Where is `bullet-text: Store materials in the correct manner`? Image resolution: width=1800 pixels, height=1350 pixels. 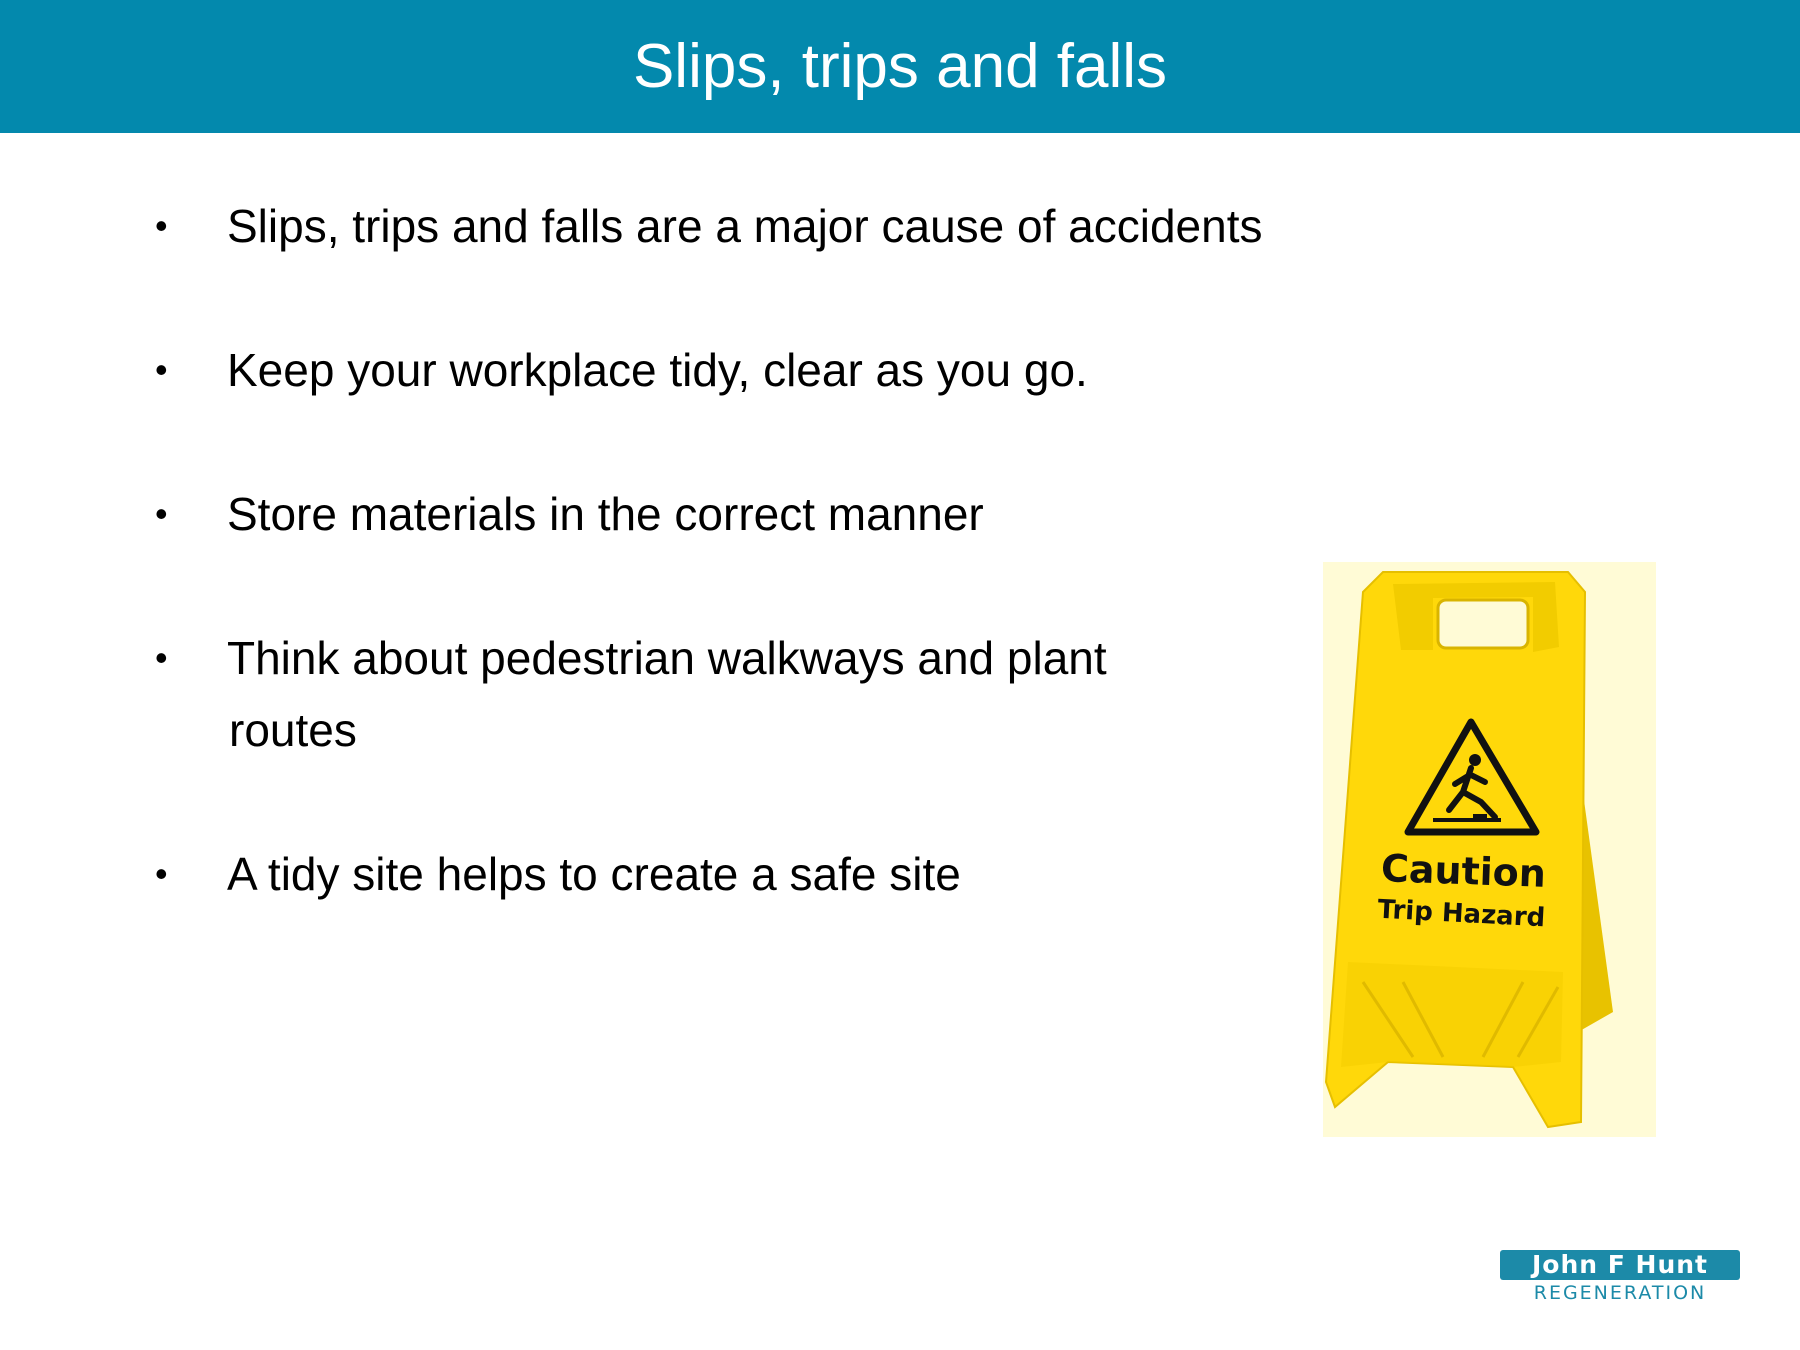 bullet-text: Store materials in the correct manner is located at coordinates (605, 514).